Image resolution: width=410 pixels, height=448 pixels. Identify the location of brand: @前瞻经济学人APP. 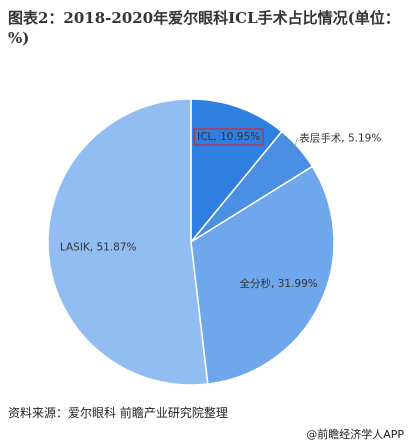
(355, 434).